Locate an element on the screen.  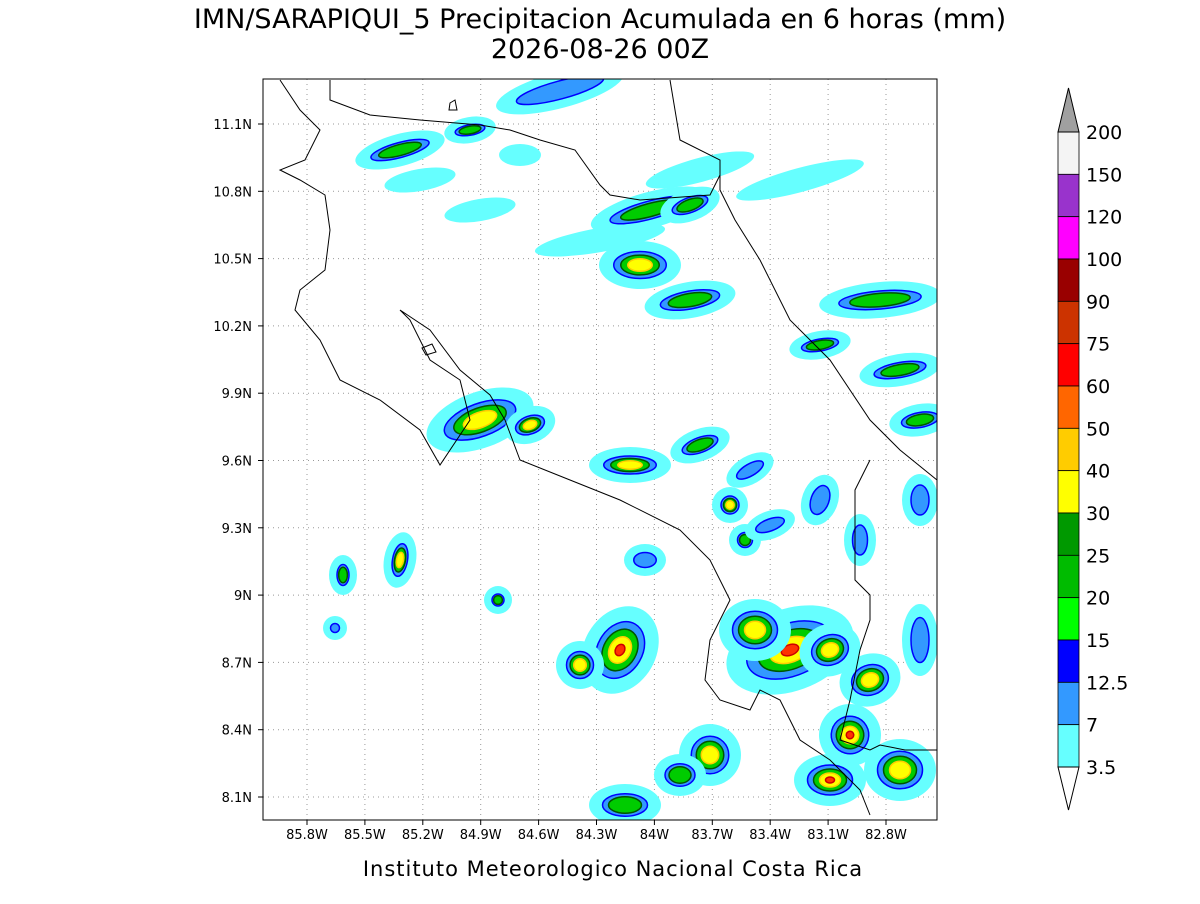
lat-label: 9N is located at coordinates (243, 596).